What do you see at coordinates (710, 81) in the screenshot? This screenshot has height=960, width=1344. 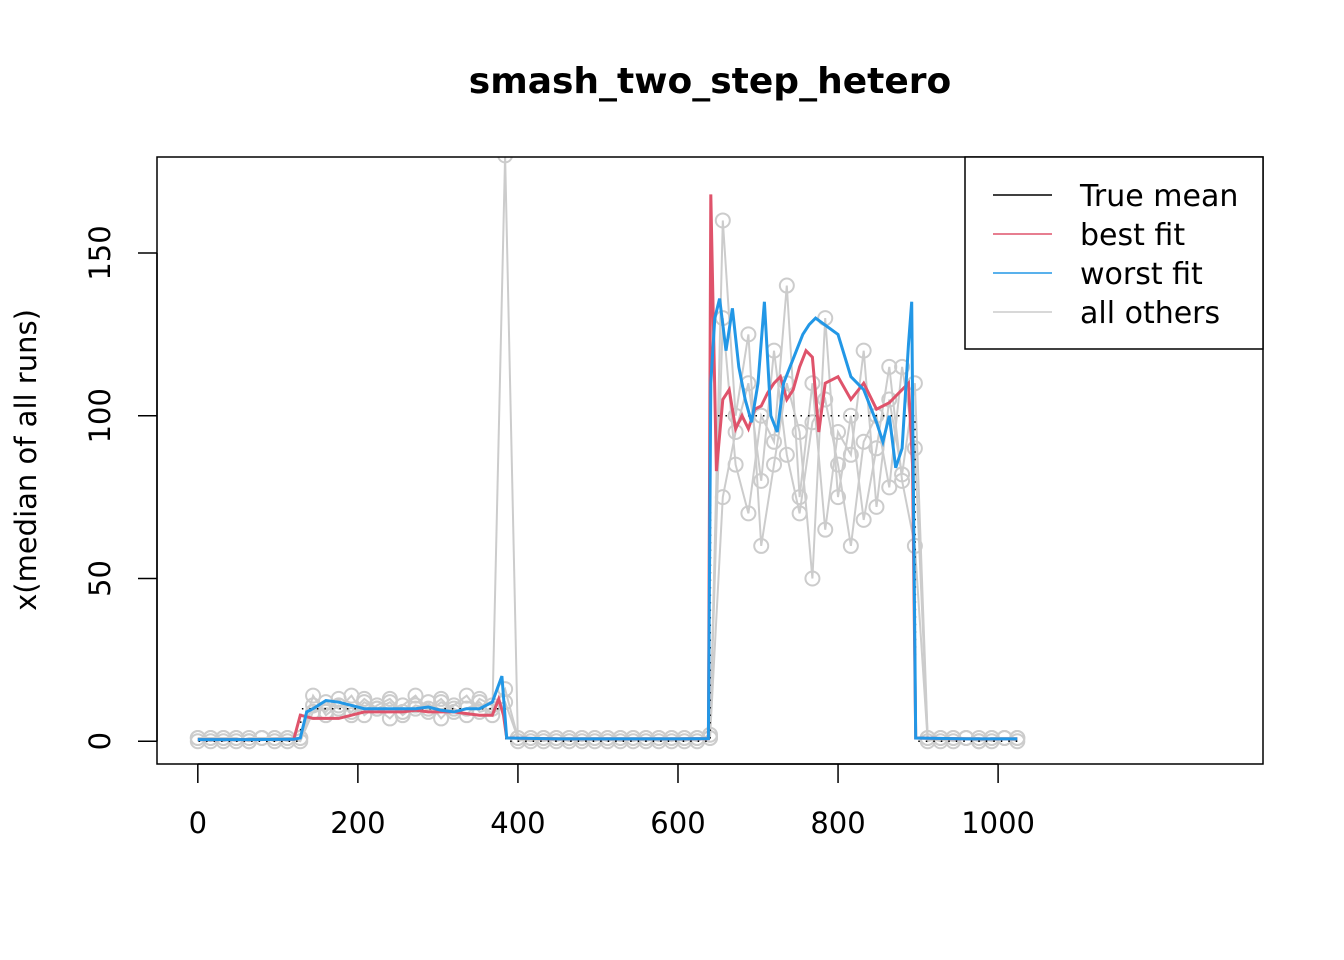 I see `chart-title: smash_two_step_hetero` at bounding box center [710, 81].